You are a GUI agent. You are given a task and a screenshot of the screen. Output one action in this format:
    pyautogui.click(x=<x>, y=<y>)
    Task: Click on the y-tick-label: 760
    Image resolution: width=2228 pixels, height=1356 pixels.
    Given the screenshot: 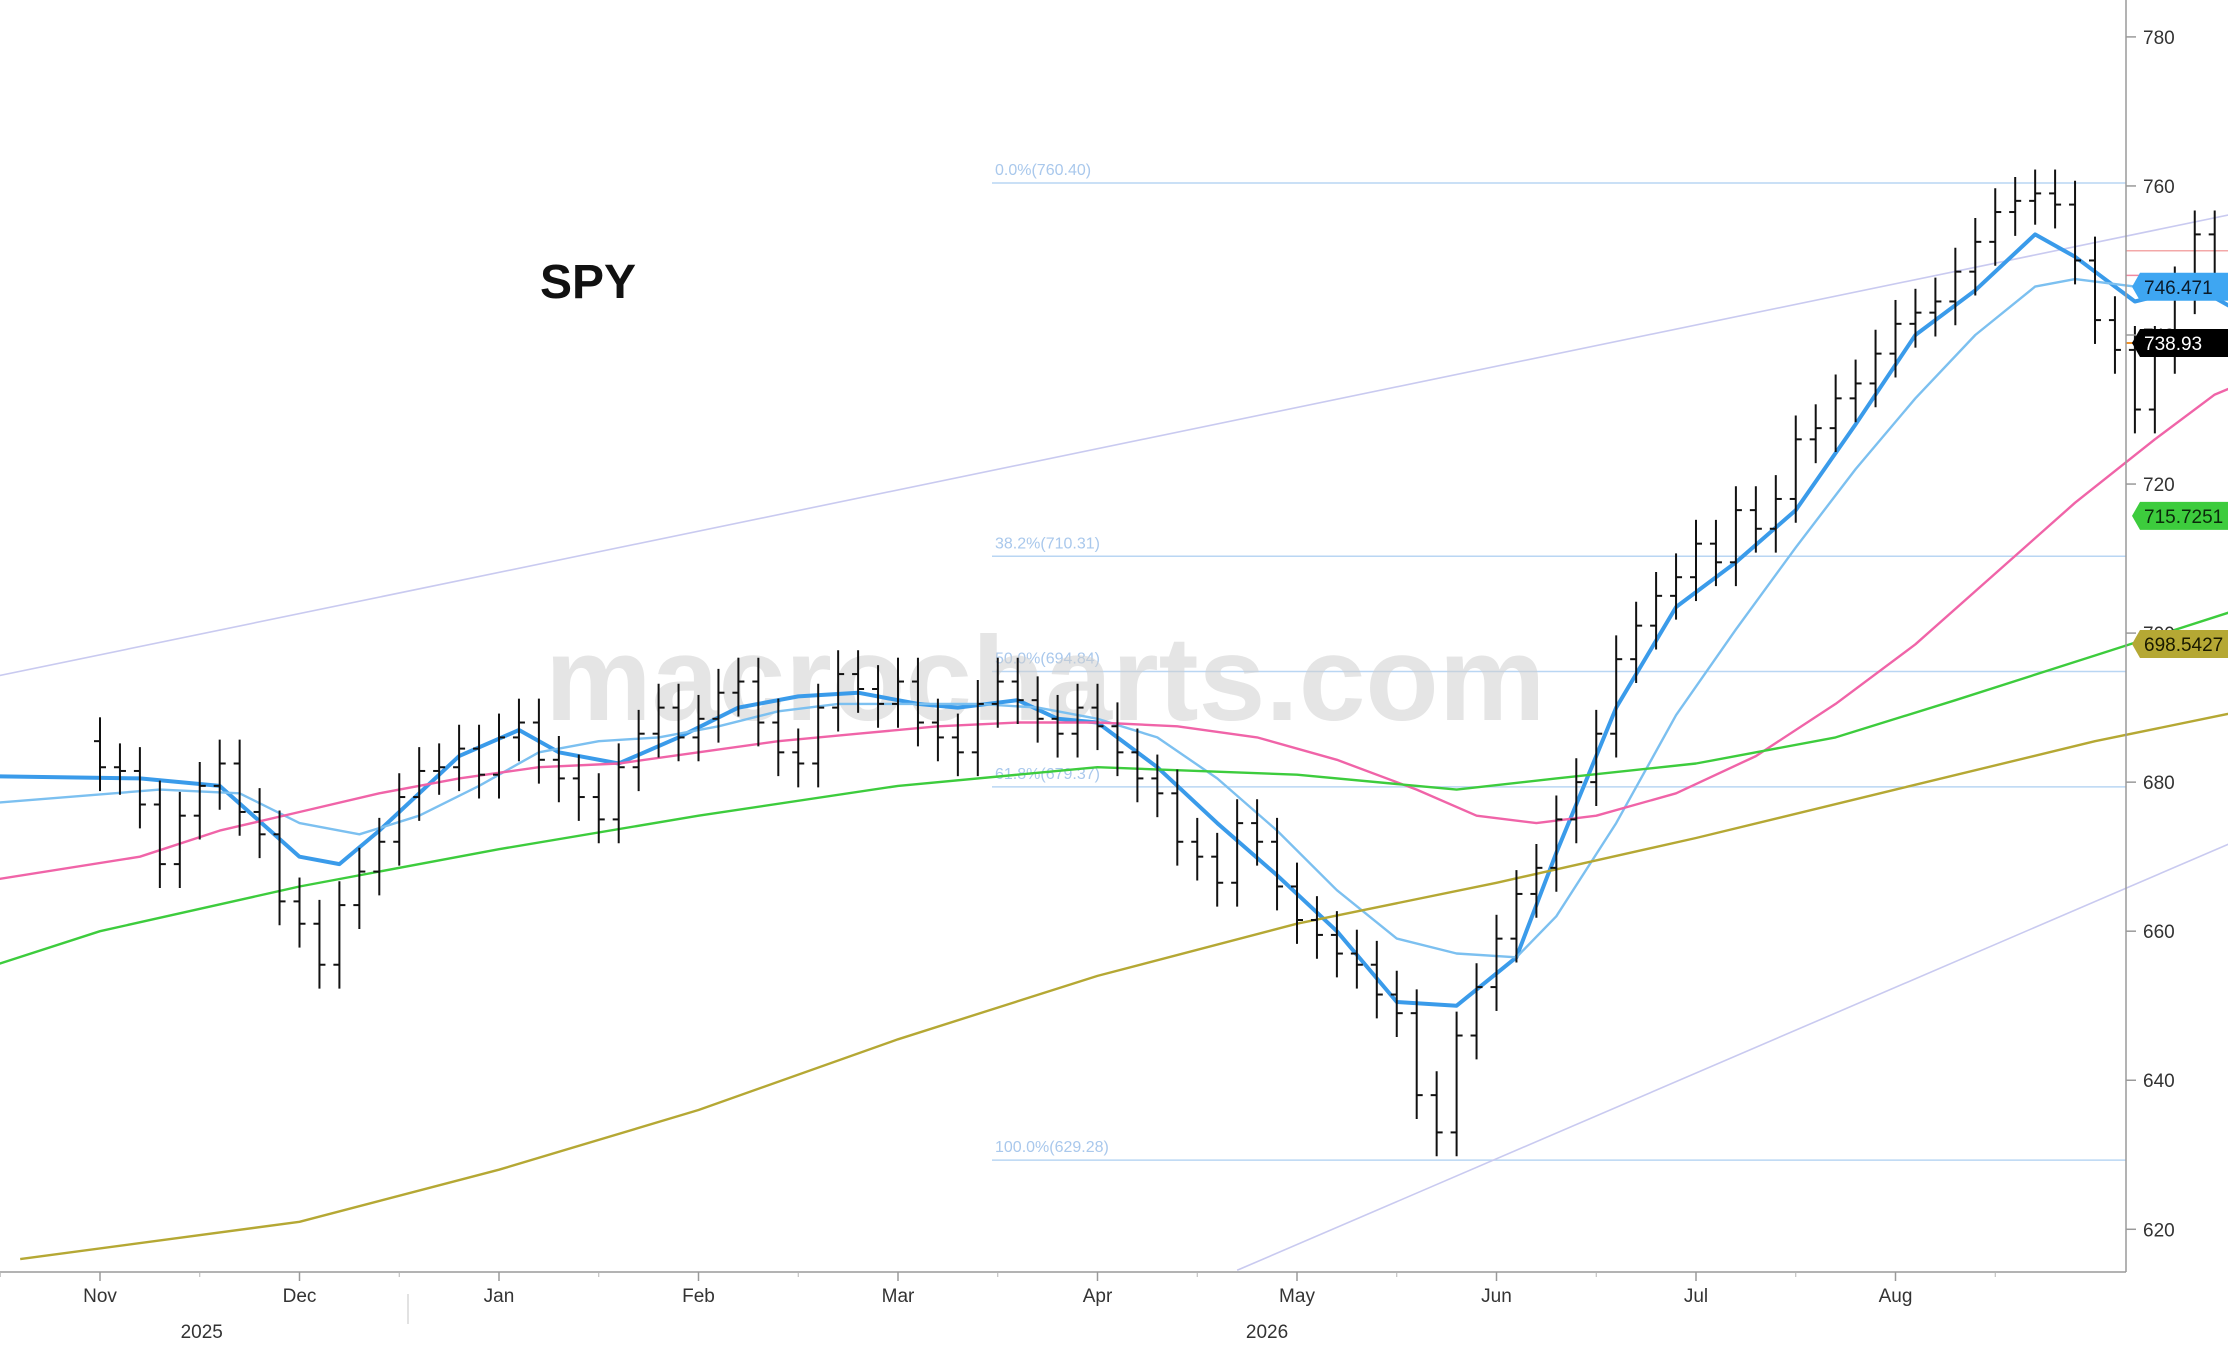 What is the action you would take?
    pyautogui.click(x=2159, y=187)
    